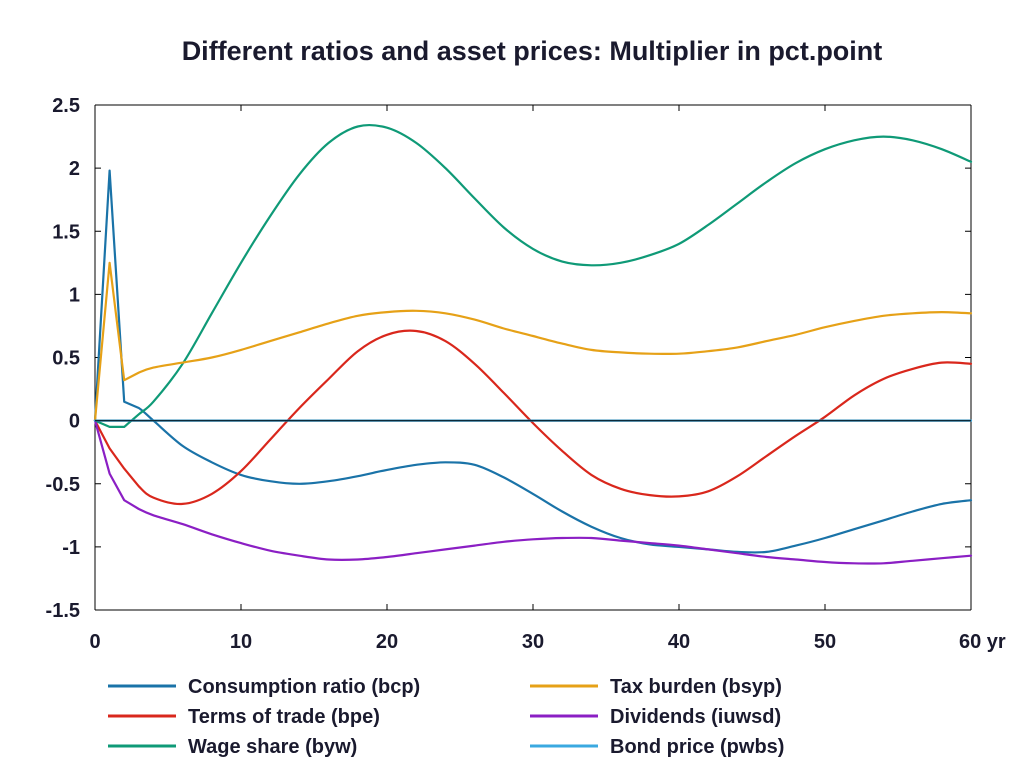  I want to click on y-tick-label: 0, so click(74, 422).